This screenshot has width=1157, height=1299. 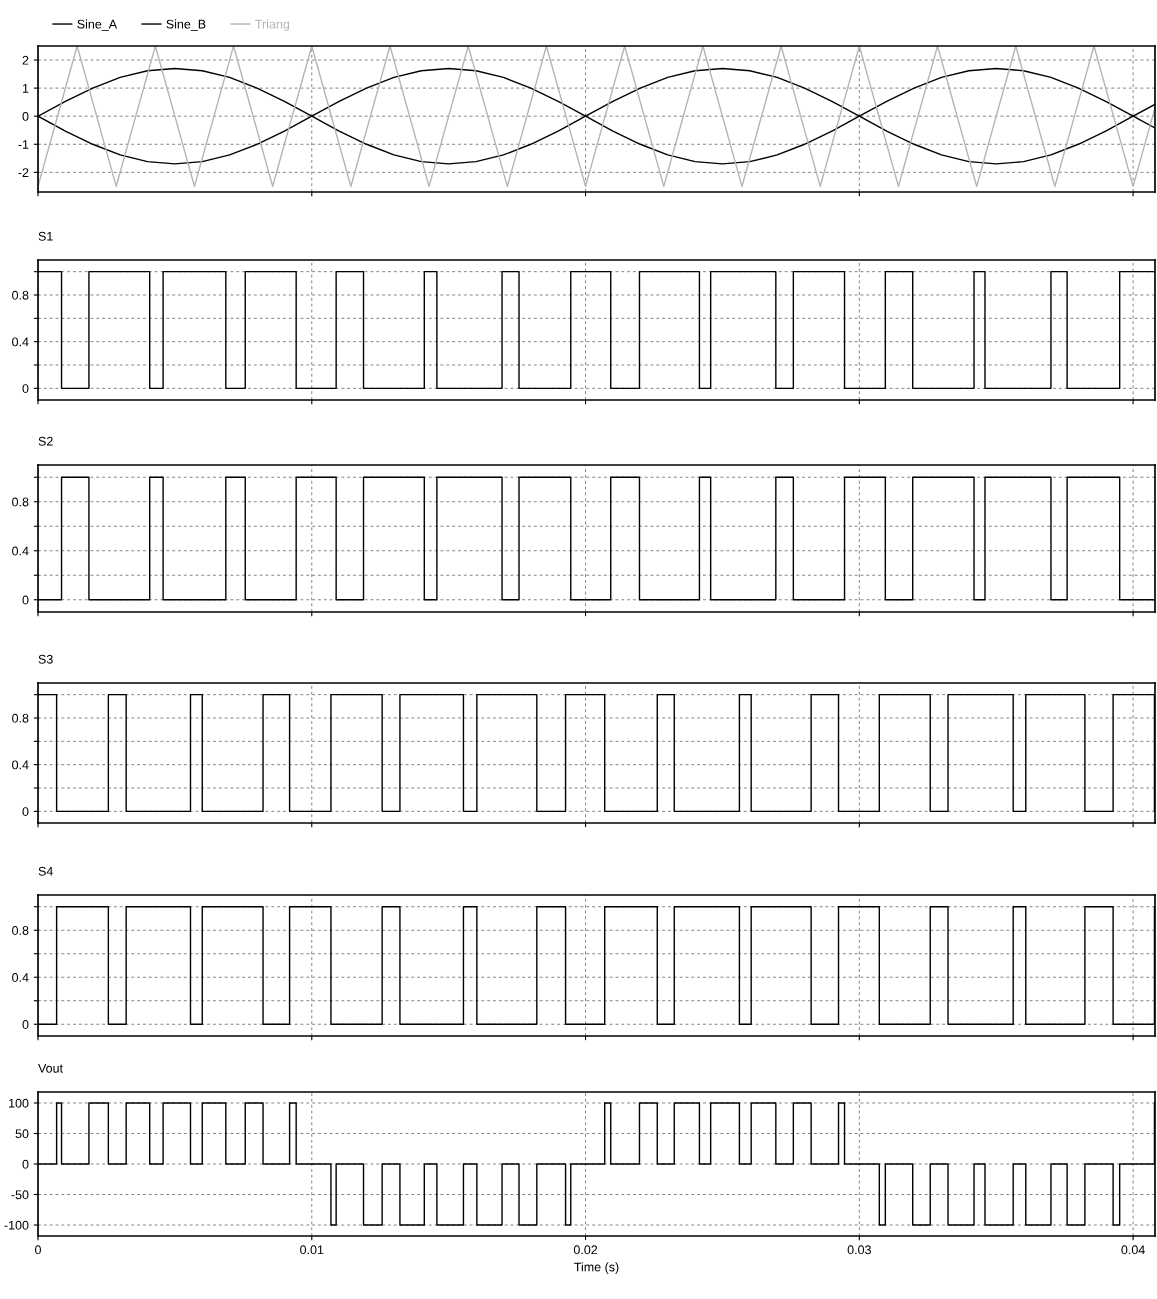 I want to click on x-tick-label: 0.04, so click(x=1133, y=1250).